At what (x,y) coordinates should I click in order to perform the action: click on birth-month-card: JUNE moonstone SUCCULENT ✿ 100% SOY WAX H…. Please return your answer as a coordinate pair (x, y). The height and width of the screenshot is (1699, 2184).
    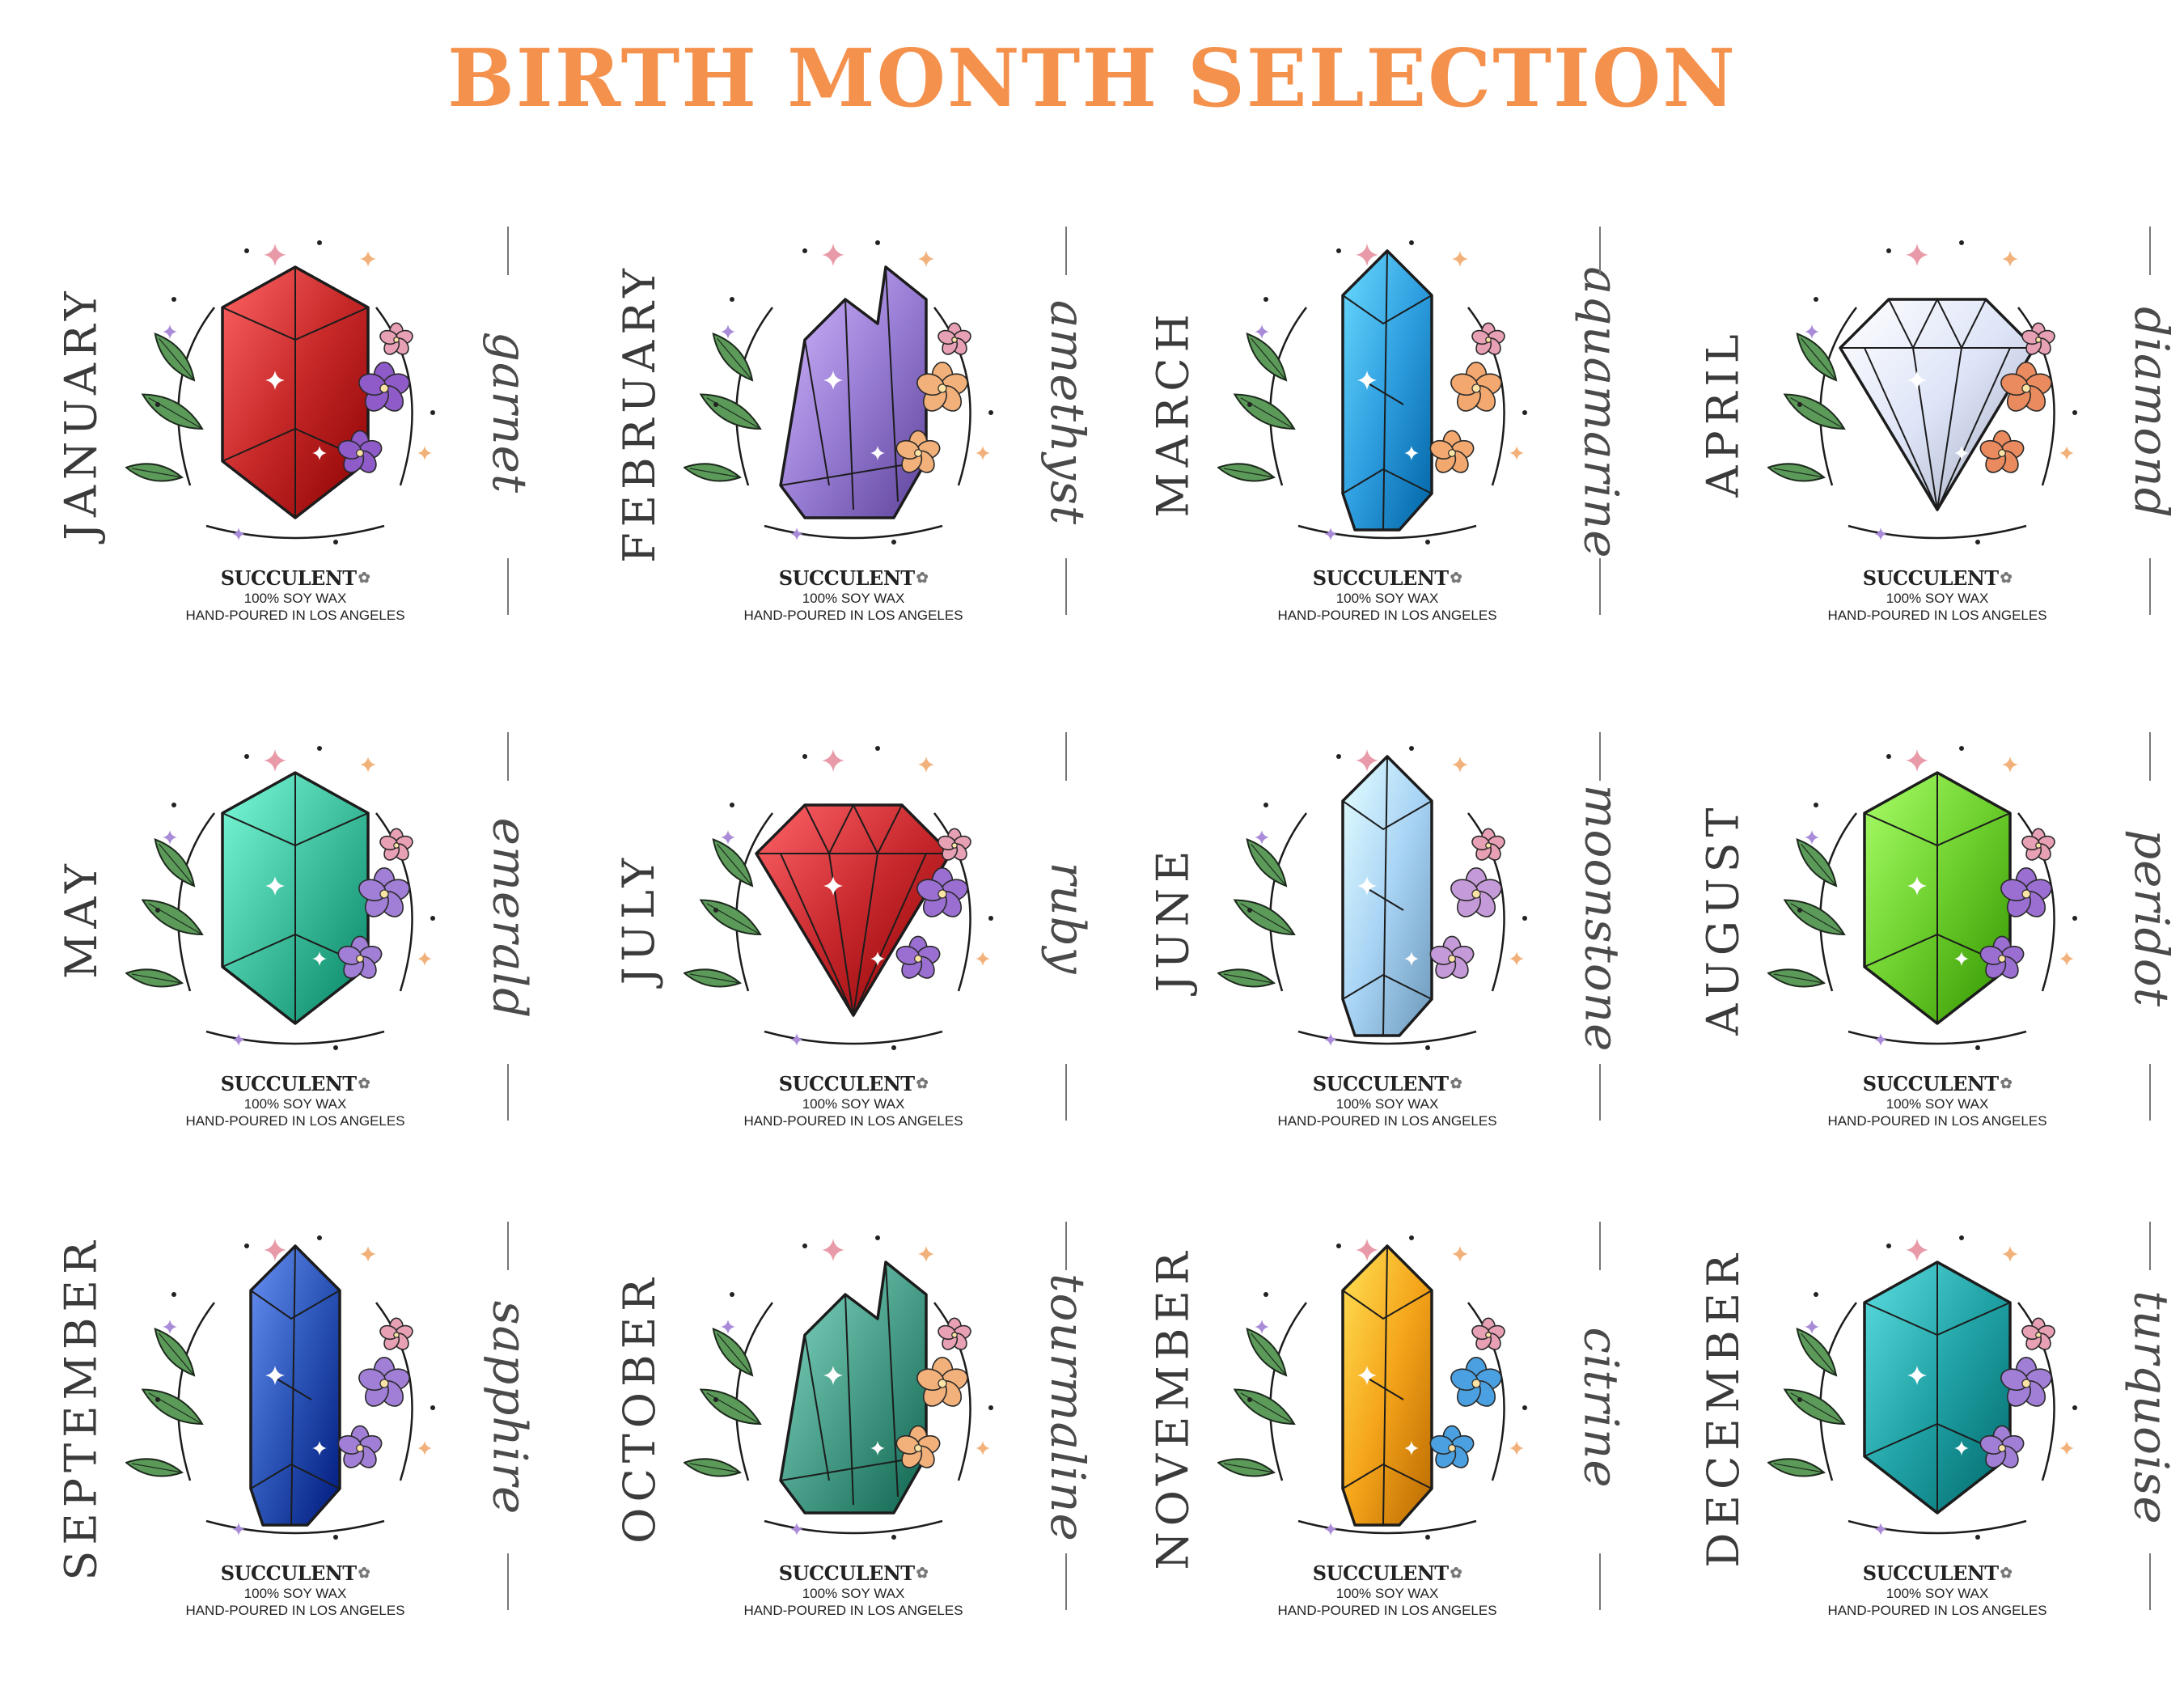
    Looking at the image, I should click on (1395, 959).